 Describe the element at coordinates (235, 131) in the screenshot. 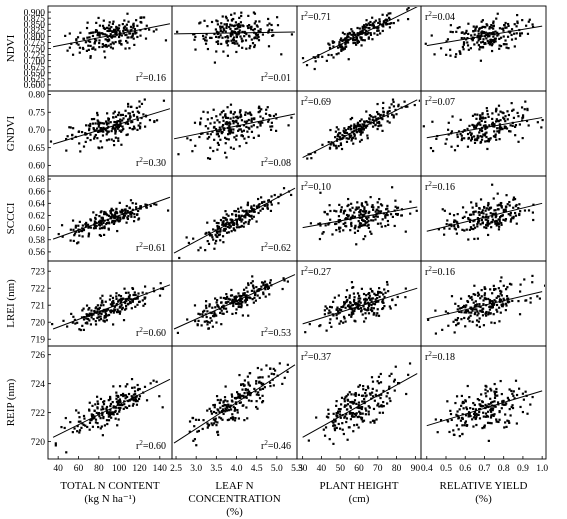

I see `points-group` at that location.